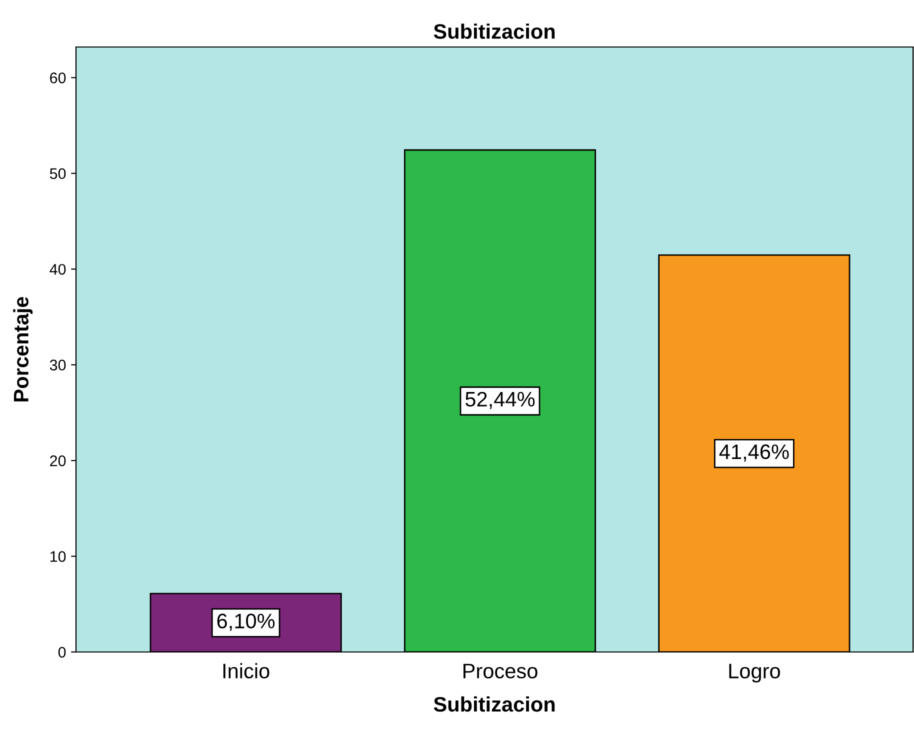 The width and height of the screenshot is (914, 731). I want to click on y-tick-label: 60, so click(58, 78).